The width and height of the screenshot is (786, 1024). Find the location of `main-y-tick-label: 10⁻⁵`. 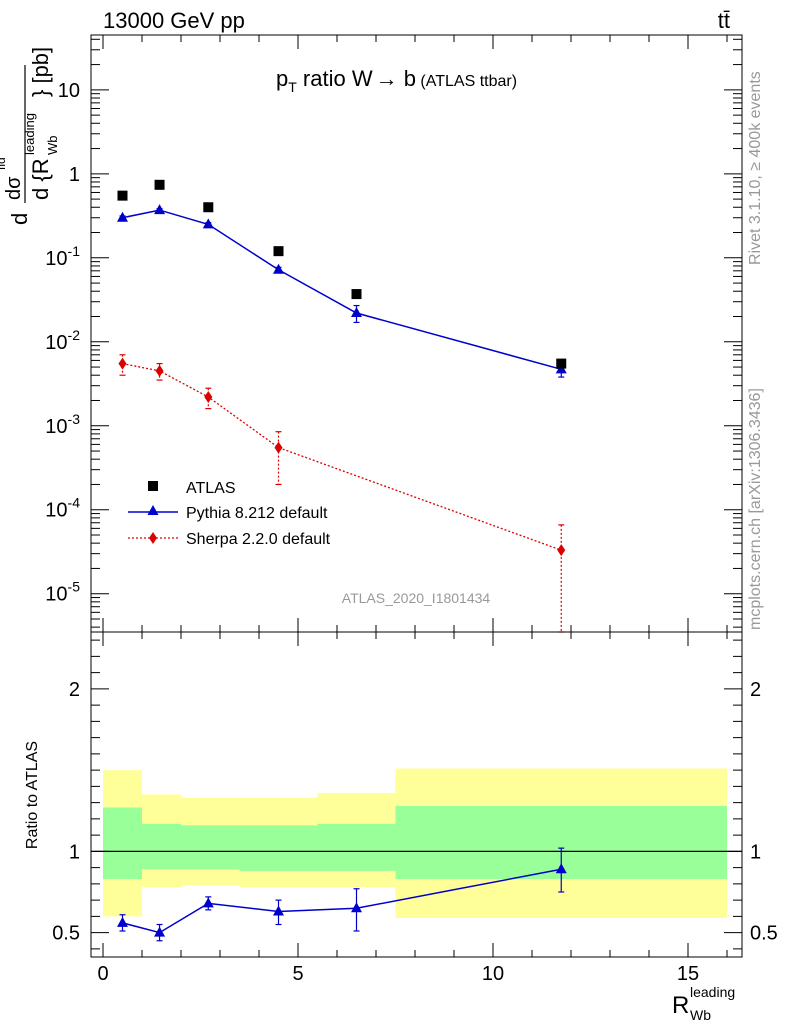

main-y-tick-label: 10⁻⁵ is located at coordinates (62, 592).